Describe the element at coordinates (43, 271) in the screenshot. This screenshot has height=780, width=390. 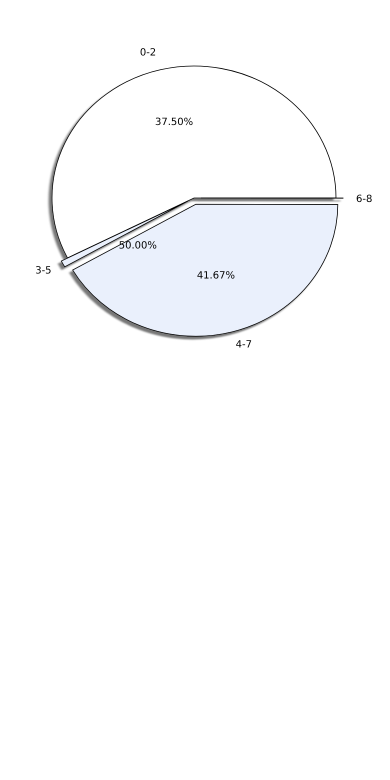
I see `slice-label: 3-5` at that location.